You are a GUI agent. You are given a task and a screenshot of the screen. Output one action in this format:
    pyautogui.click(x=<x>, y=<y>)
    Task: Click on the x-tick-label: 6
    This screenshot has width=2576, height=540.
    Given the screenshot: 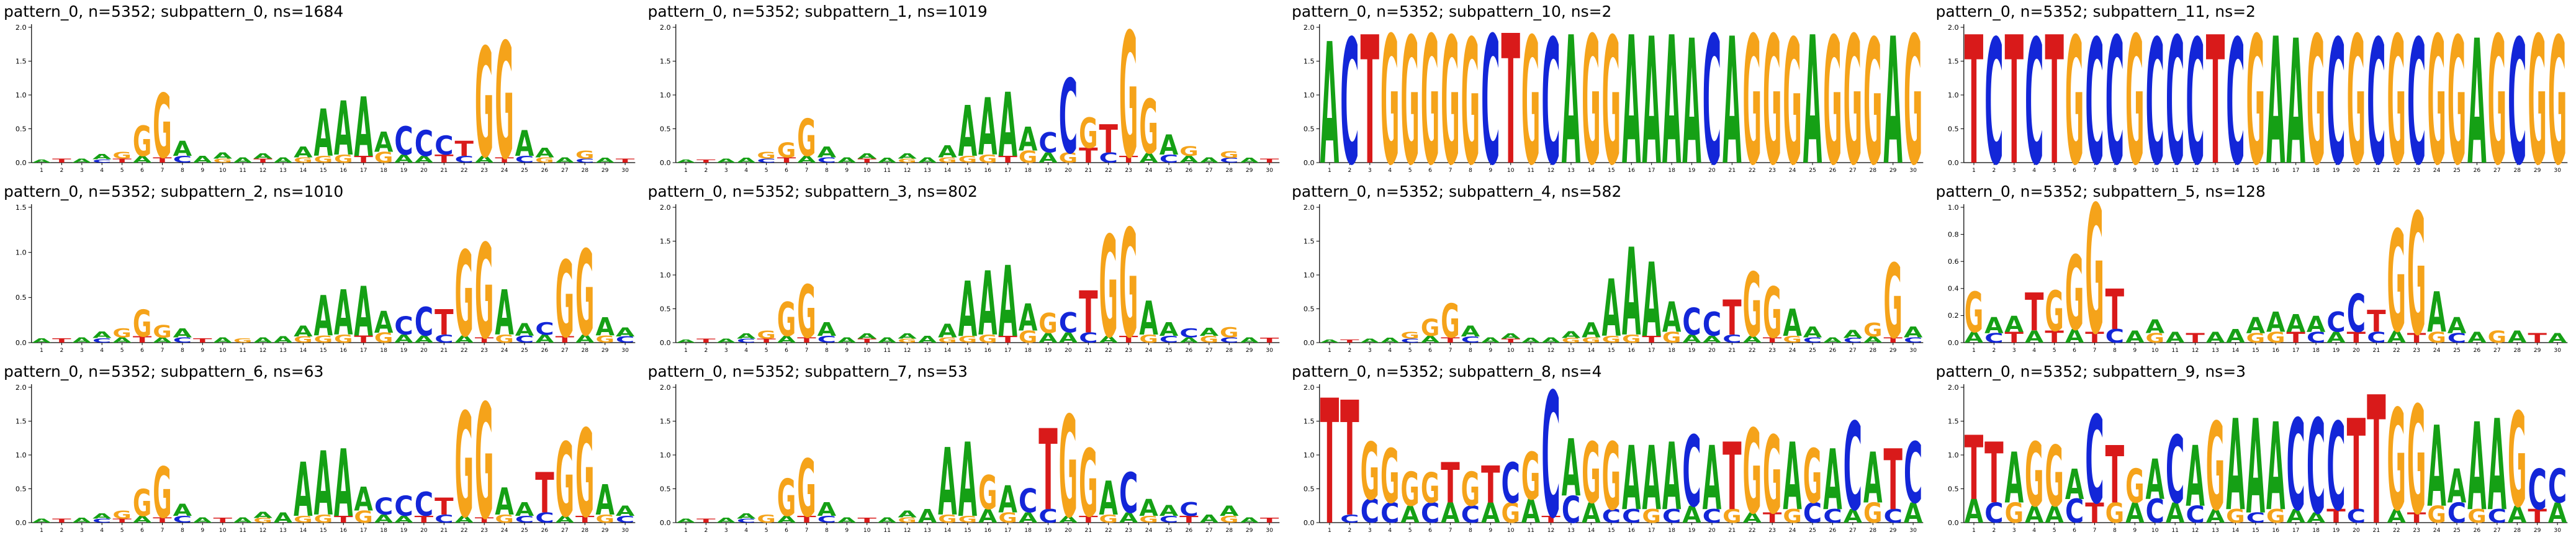 What is the action you would take?
    pyautogui.click(x=786, y=531)
    